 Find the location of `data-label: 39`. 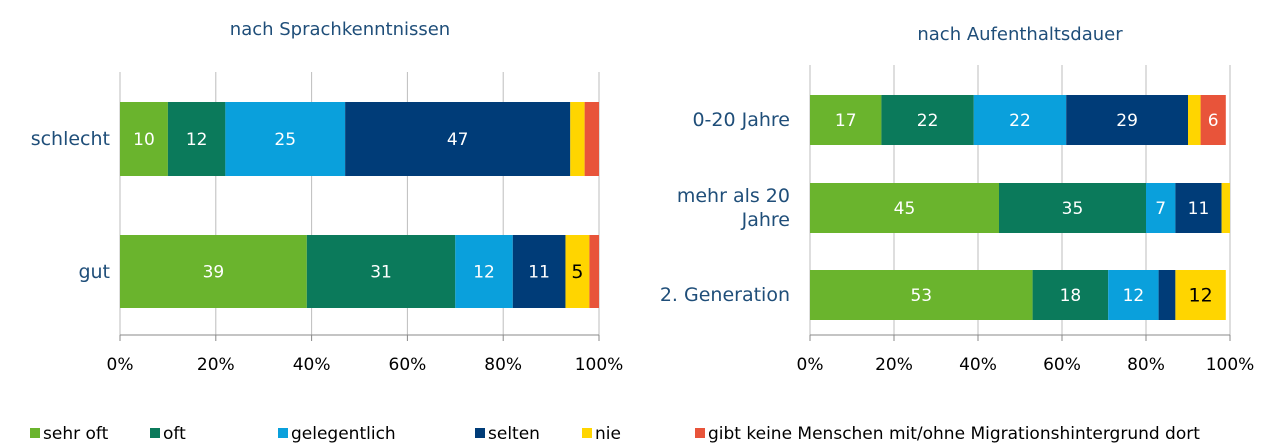

data-label: 39 is located at coordinates (214, 273).